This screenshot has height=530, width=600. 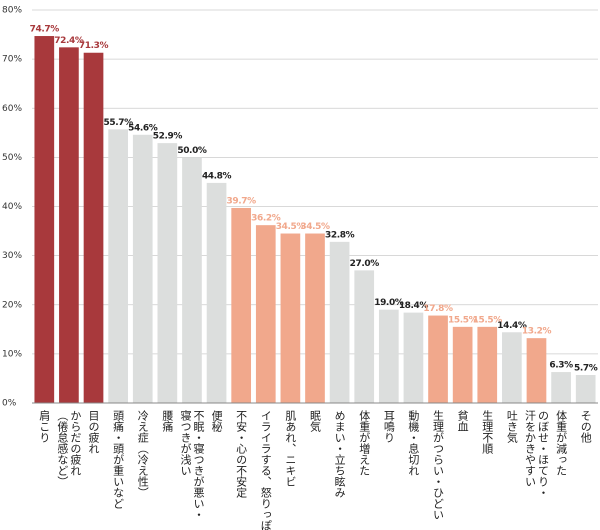 I want to click on value-label: 74.7%, so click(x=45, y=30).